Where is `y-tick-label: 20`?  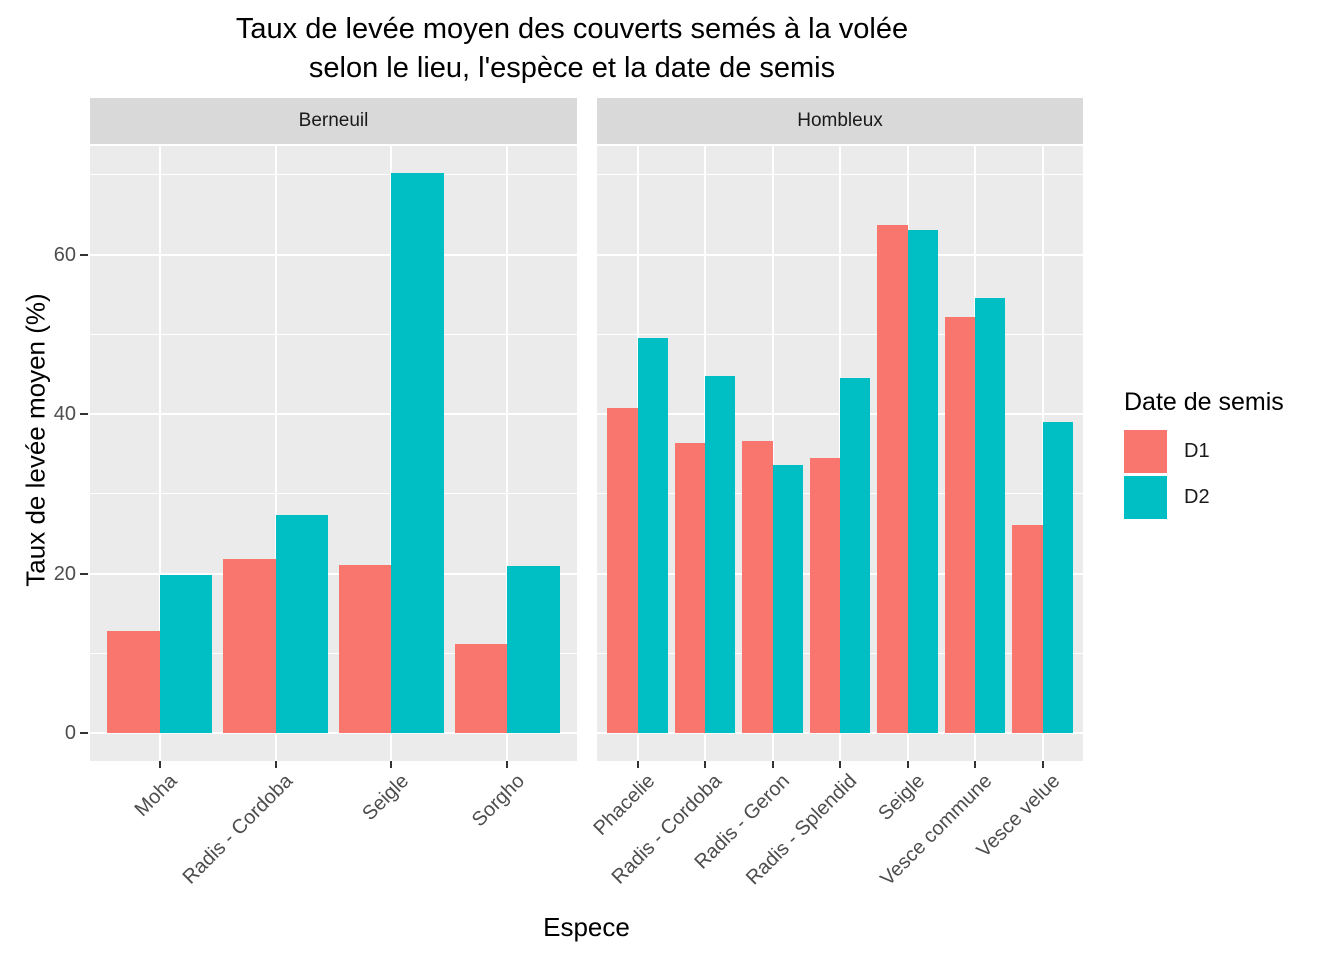
y-tick-label: 20 is located at coordinates (64, 573).